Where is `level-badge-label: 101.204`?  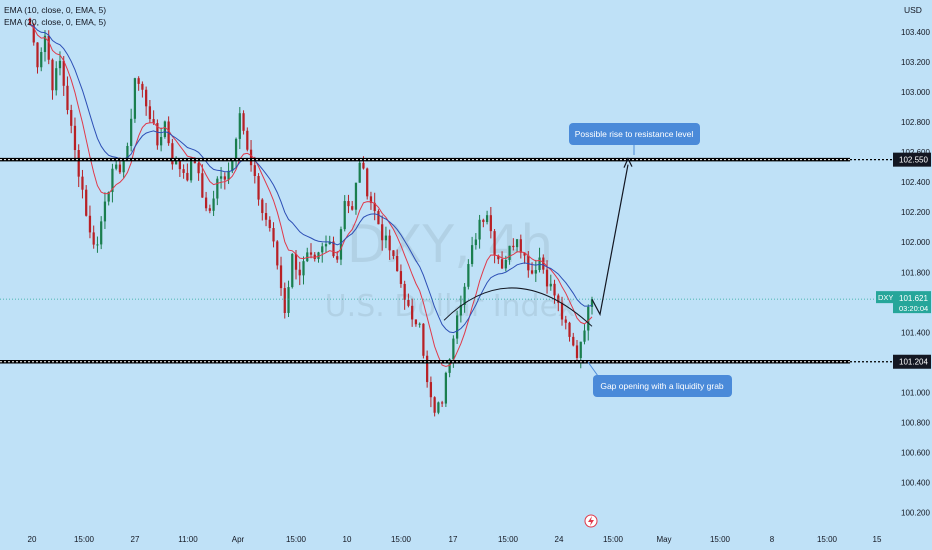
level-badge-label: 101.204 is located at coordinates (913, 362).